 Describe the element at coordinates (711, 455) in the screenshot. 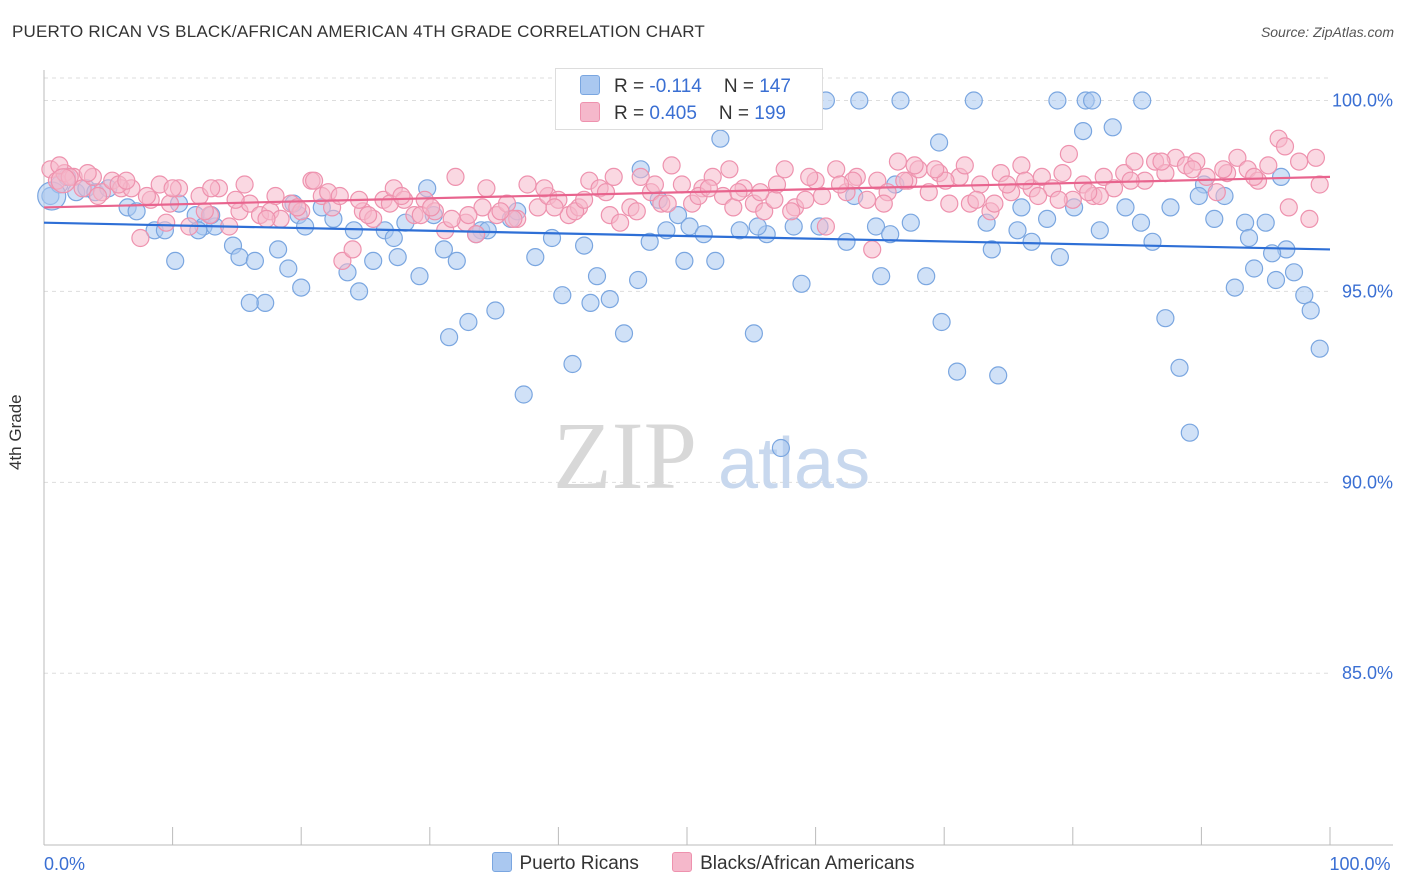

I see `watermark: ZIP atlas` at that location.